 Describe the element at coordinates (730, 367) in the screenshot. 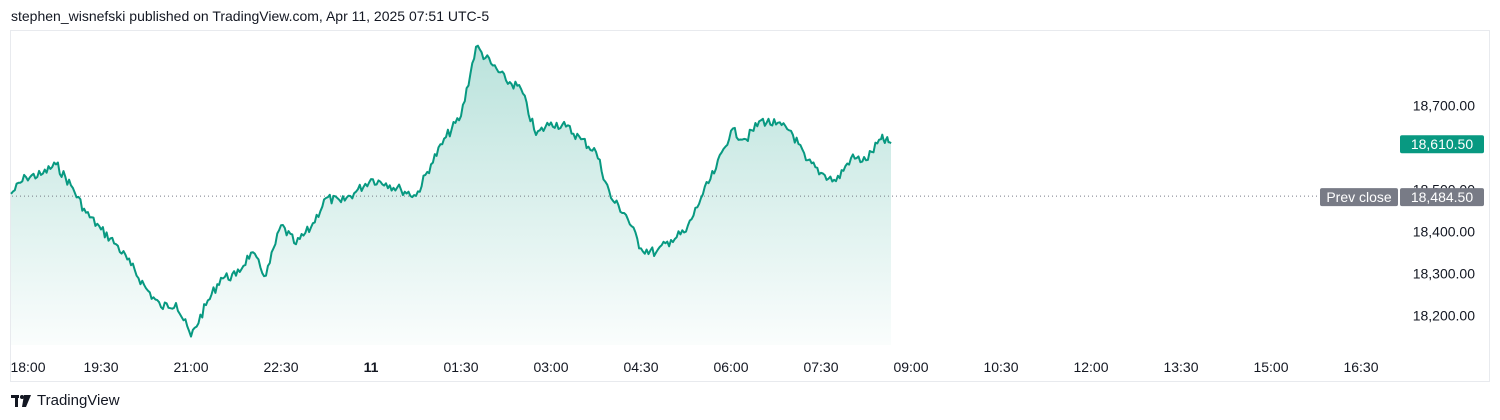

I see `x-tick-label: 06:00` at that location.